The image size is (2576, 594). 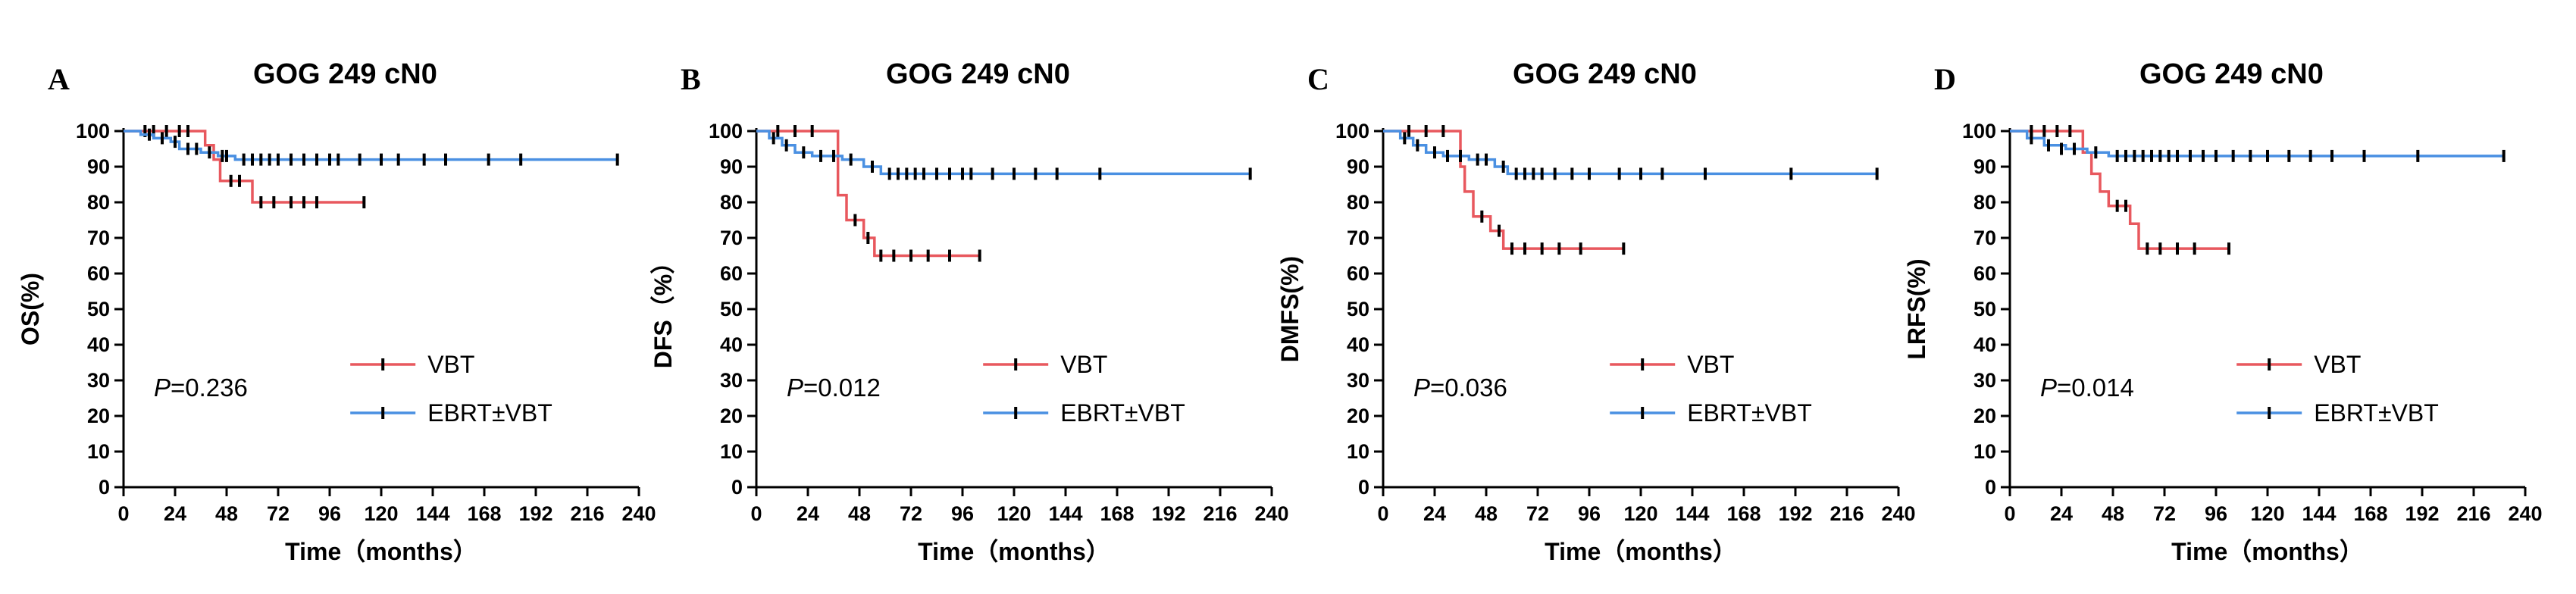 What do you see at coordinates (59, 79) in the screenshot?
I see `panel-letter: A` at bounding box center [59, 79].